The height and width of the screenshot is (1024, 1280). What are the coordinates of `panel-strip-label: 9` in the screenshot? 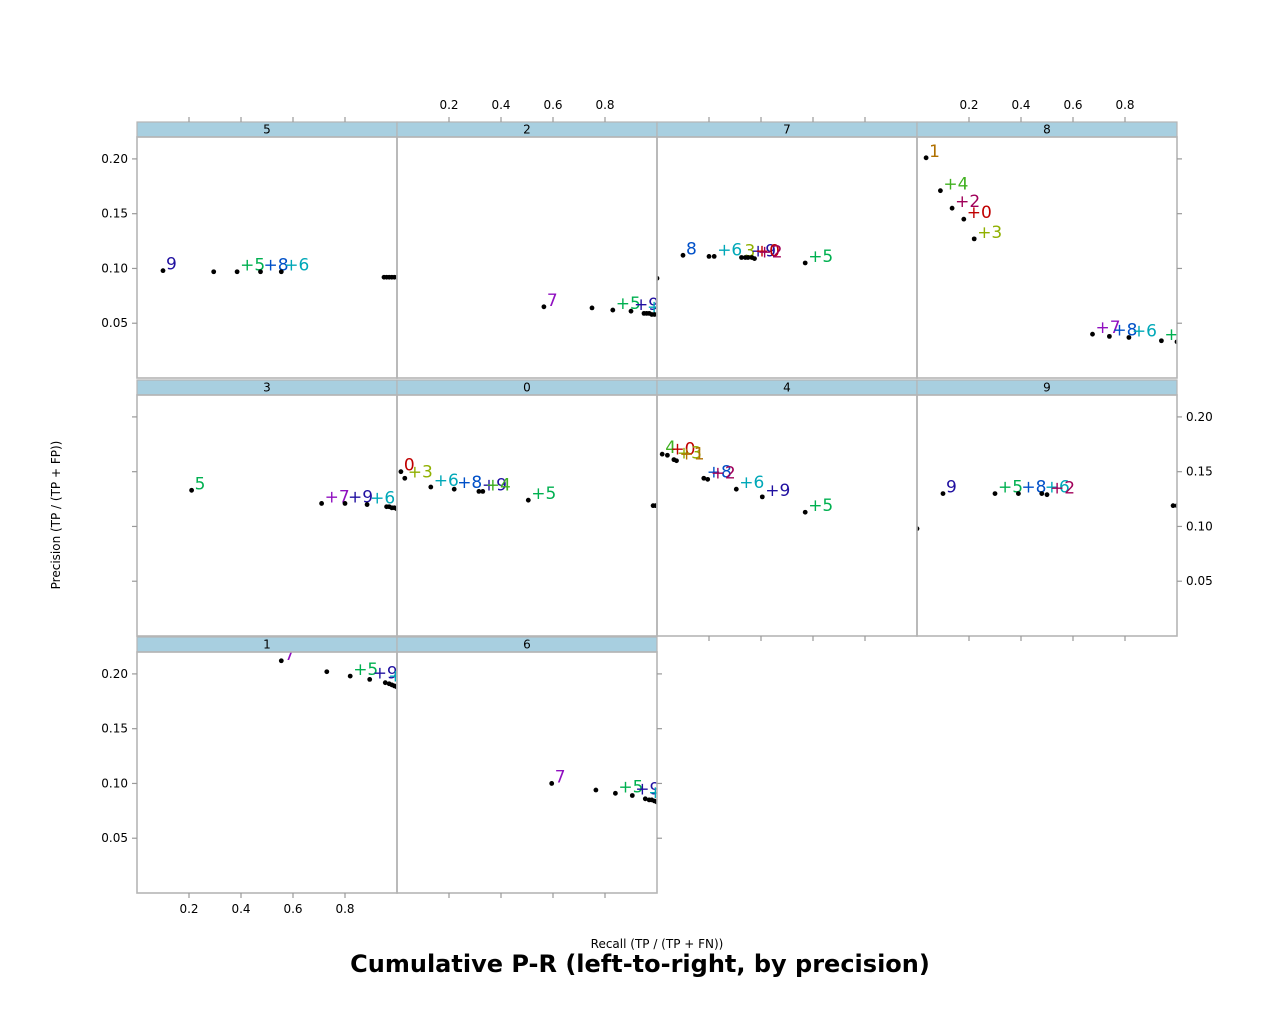 It's located at (1047, 388).